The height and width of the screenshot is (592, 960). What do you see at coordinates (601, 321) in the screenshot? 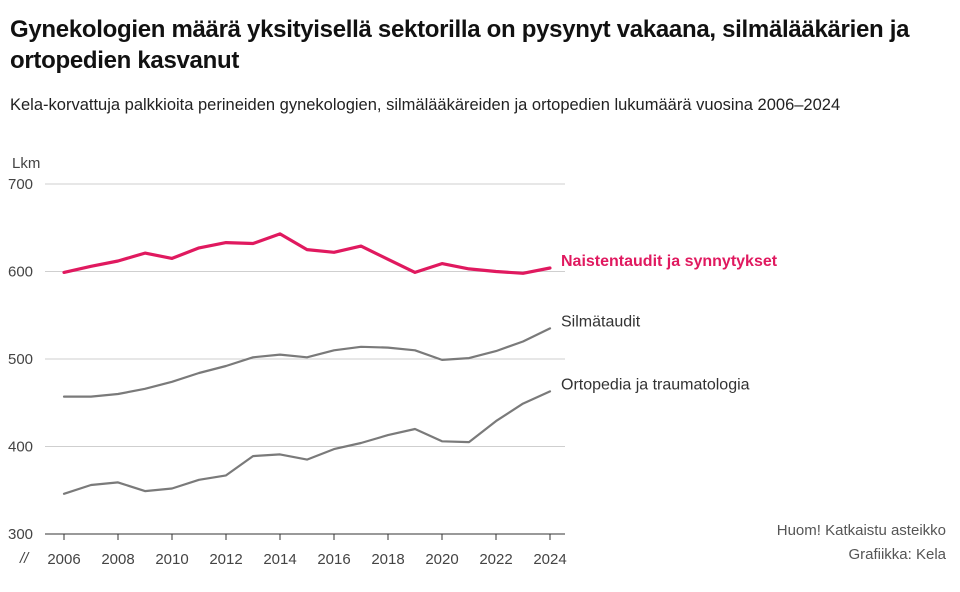
I see `series-label-1: Silmätaudit` at bounding box center [601, 321].